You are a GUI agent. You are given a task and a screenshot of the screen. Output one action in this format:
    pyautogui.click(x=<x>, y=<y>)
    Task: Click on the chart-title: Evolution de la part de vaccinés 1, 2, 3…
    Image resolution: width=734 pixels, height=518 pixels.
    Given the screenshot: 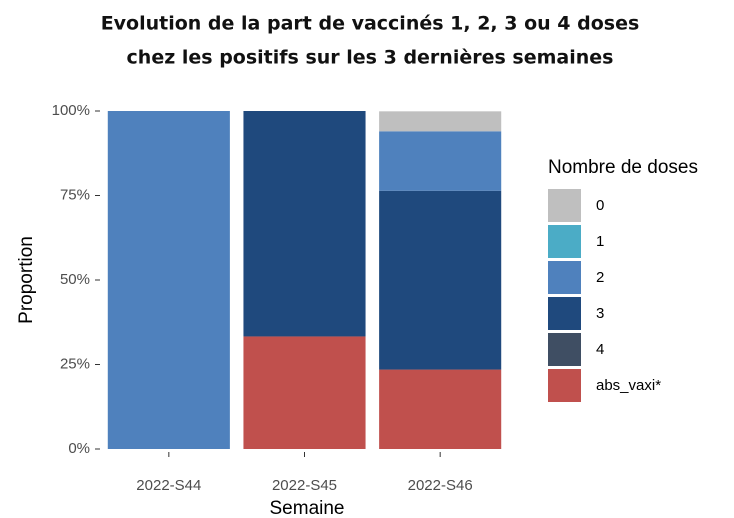 What is the action you would take?
    pyautogui.click(x=370, y=24)
    